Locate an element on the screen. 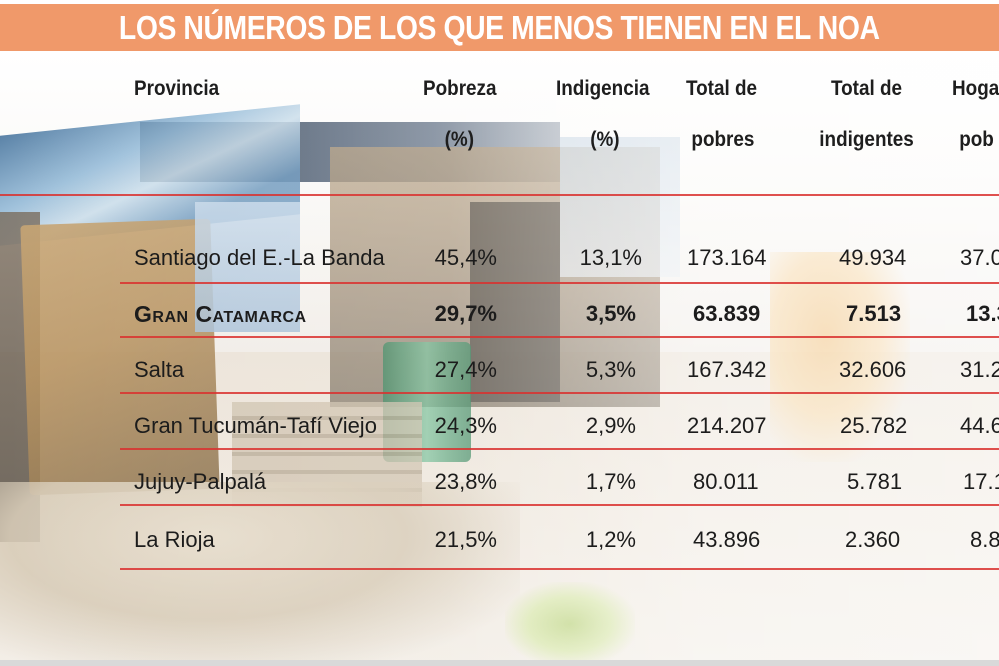 This screenshot has width=999, height=666. cell-hogares: 37.0 is located at coordinates (979, 257).